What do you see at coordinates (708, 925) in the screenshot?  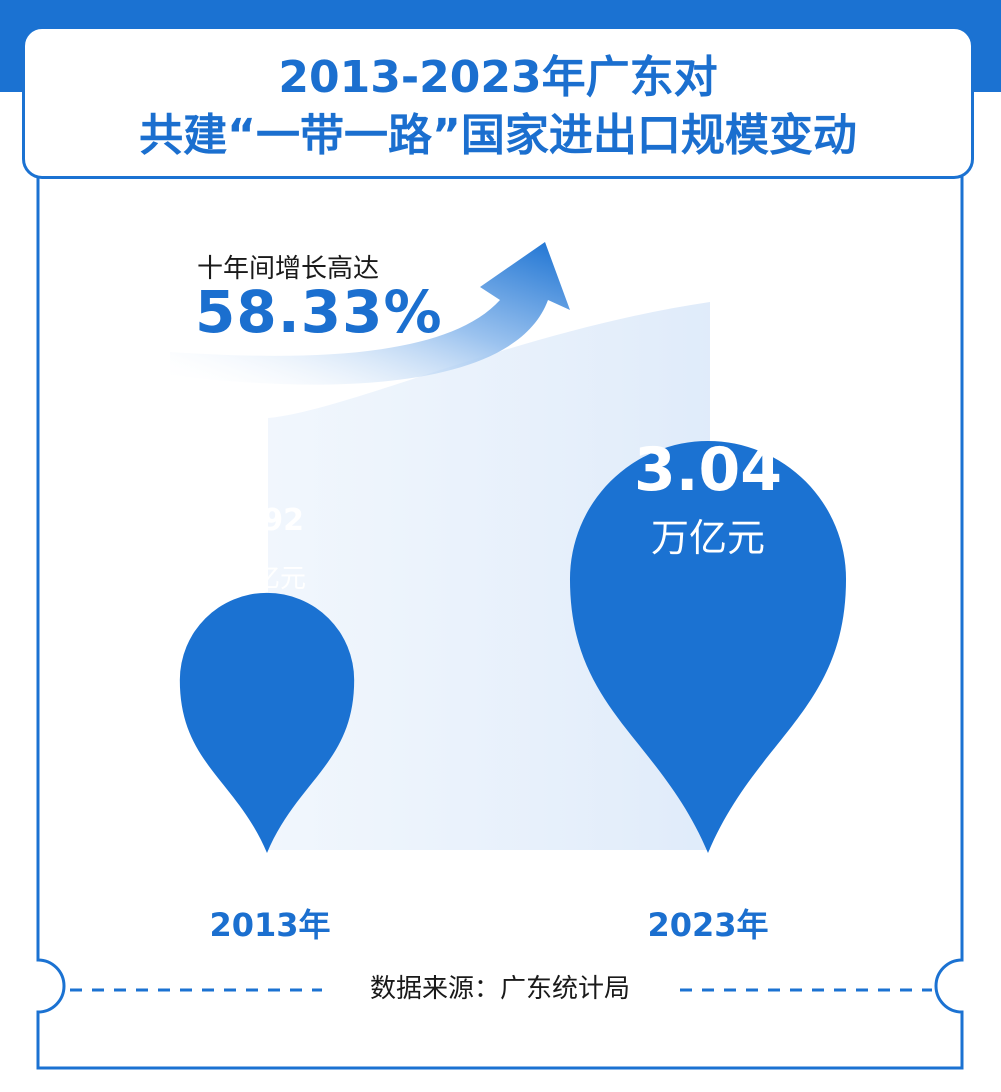 I see `category-label-2023: 2023年` at bounding box center [708, 925].